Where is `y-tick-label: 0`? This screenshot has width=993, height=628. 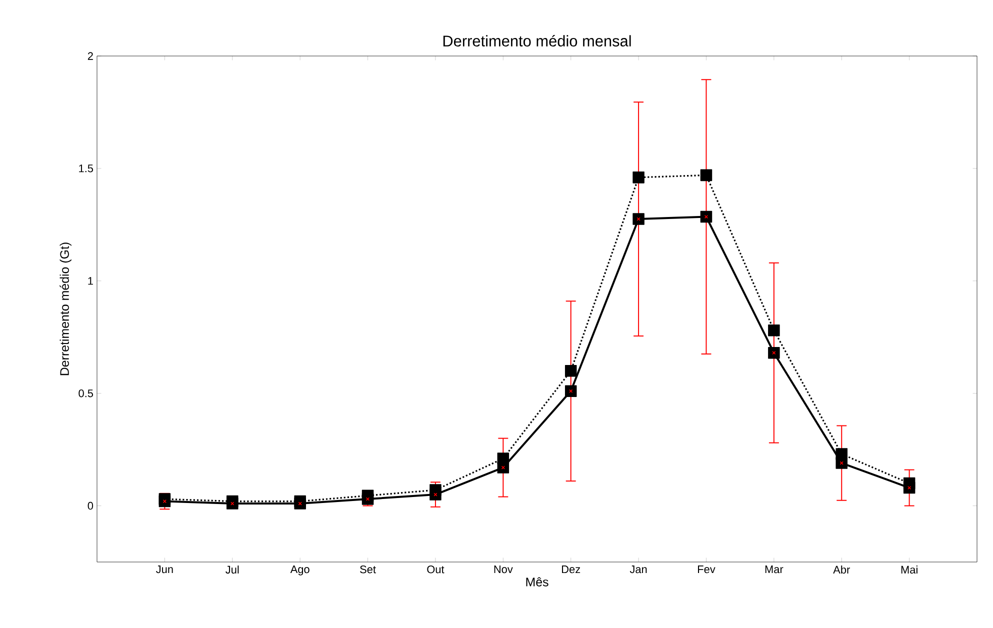 y-tick-label: 0 is located at coordinates (91, 506).